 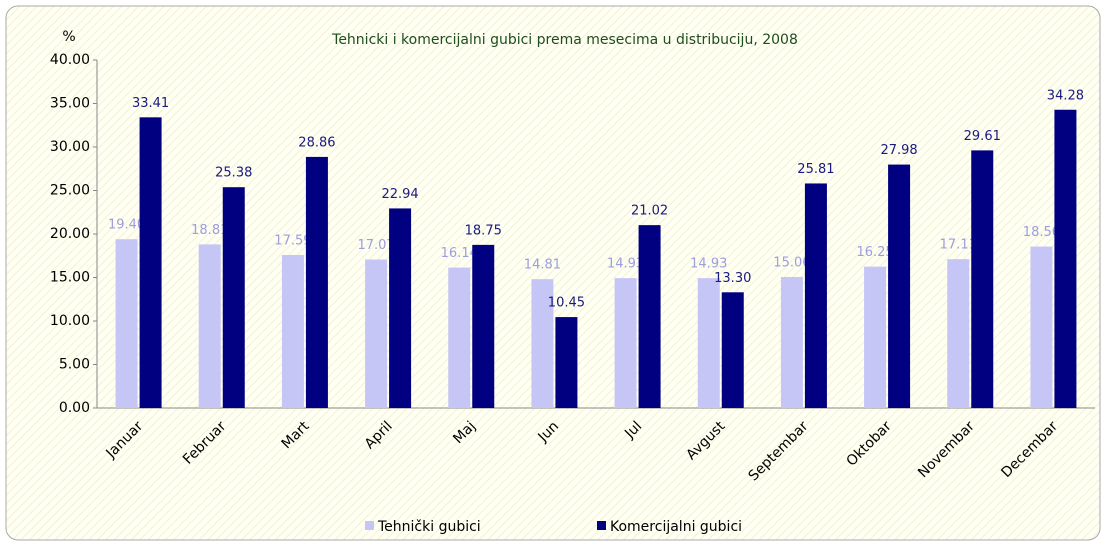 What do you see at coordinates (375, 245) in the screenshot?
I see `data-label: 17.07` at bounding box center [375, 245].